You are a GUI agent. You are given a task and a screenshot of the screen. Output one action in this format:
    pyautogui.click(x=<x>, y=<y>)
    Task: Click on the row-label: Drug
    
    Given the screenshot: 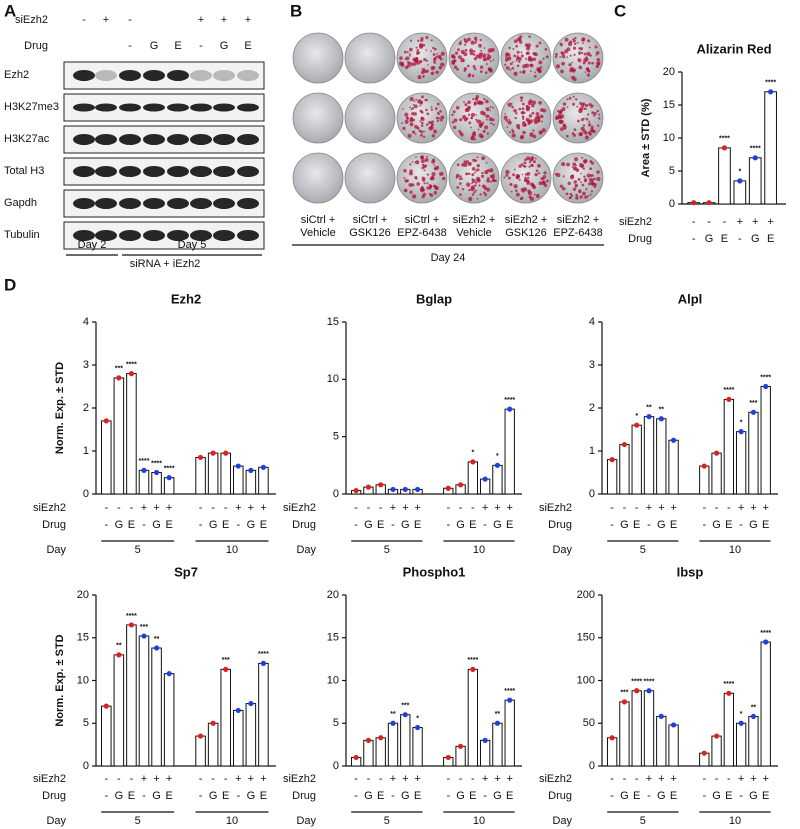 What is the action you would take?
    pyautogui.click(x=54, y=796)
    